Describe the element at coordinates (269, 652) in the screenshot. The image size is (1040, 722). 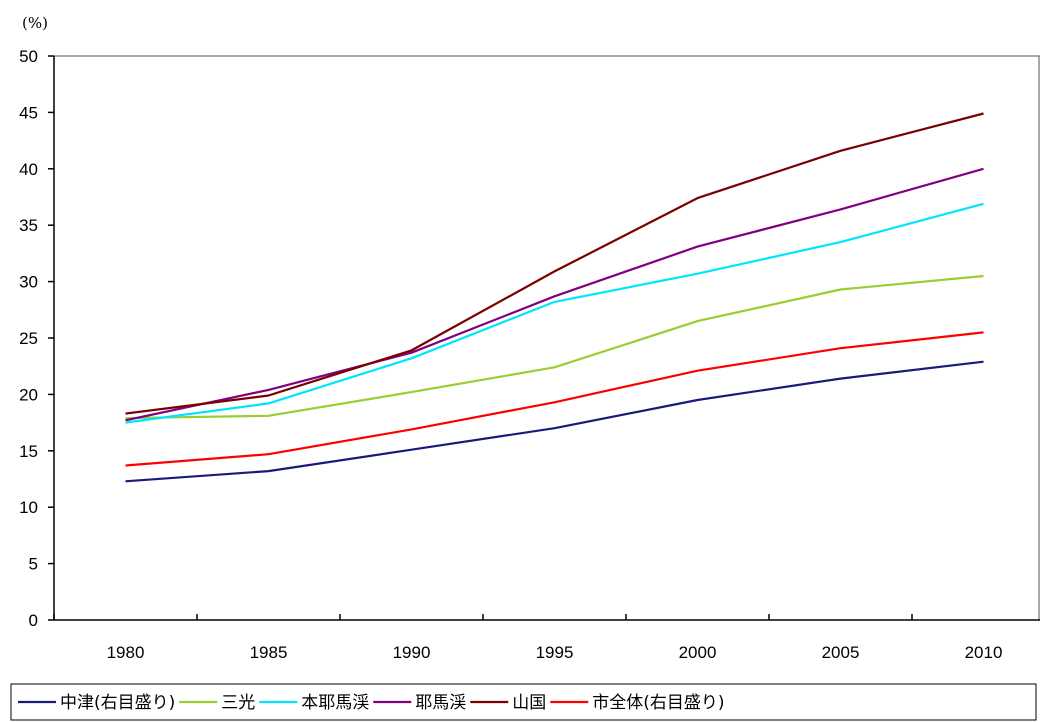
I see `x-tick-label: 1985` at that location.